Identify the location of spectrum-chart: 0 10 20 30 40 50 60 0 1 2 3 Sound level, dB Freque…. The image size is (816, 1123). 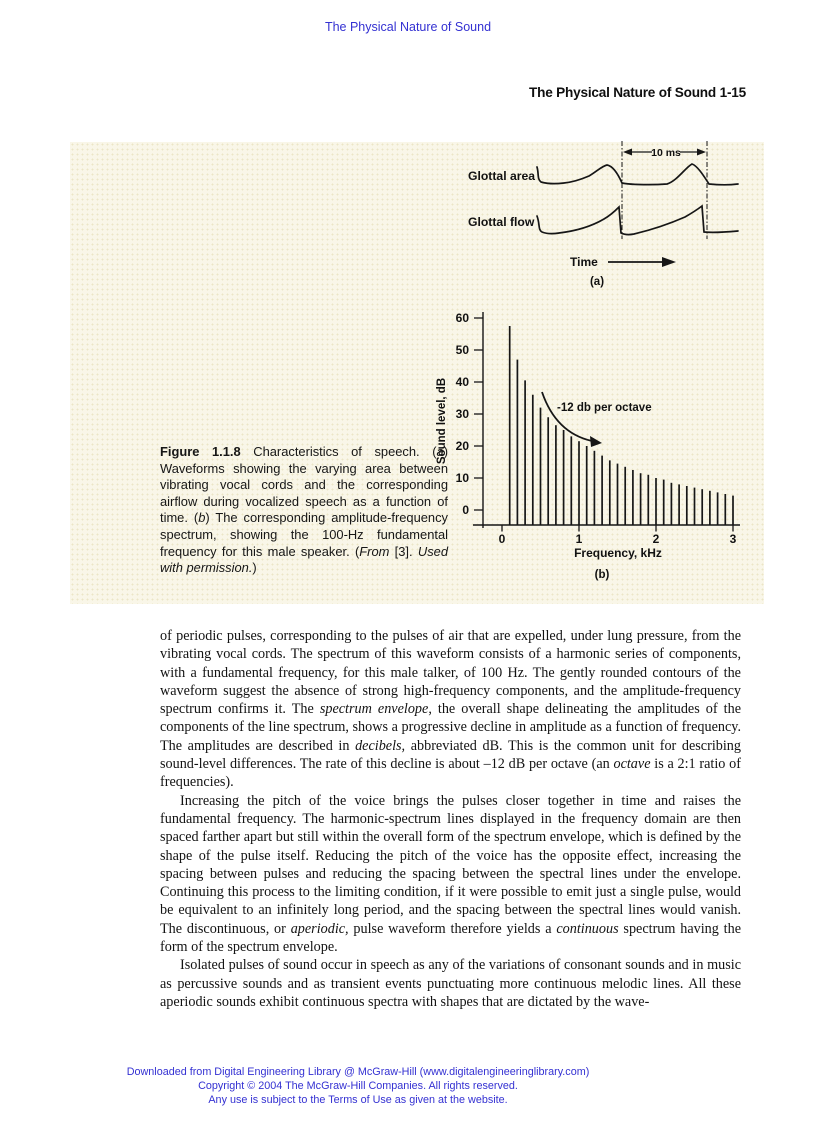
(588, 446).